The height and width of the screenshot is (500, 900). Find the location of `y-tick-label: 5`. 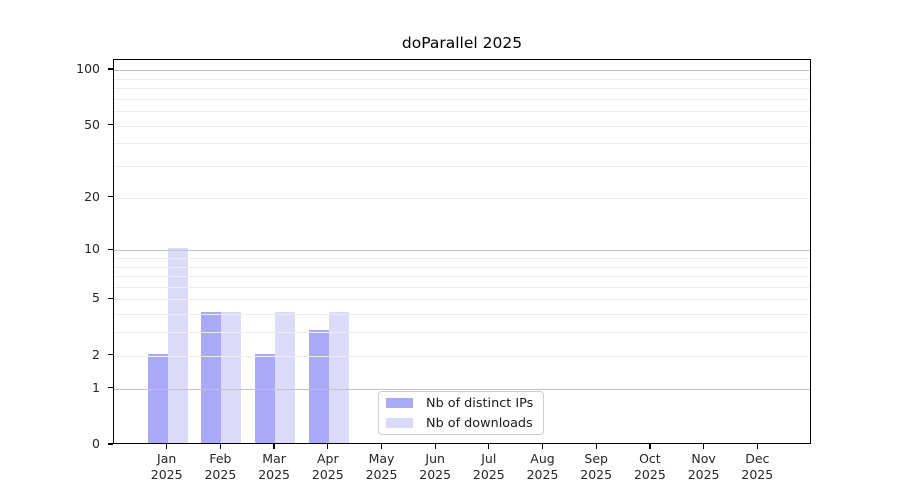

y-tick-label: 5 is located at coordinates (96, 298).